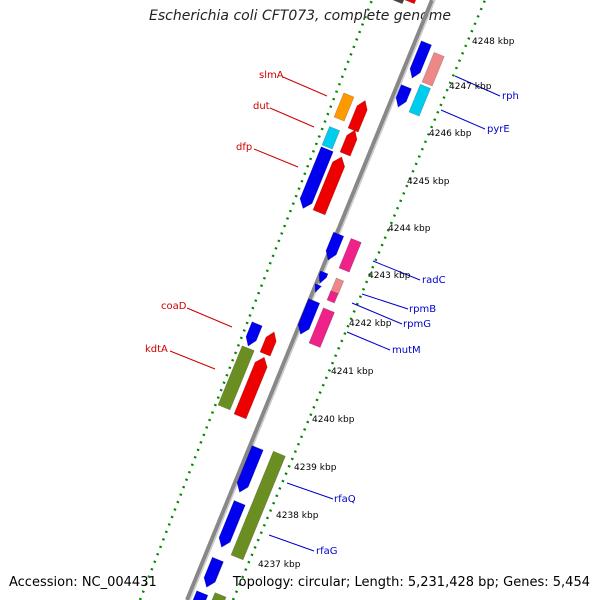 This screenshot has height=600, width=600. Describe the element at coordinates (389, 276) in the screenshot. I see `tick-label-4243: 4243 kbp` at that location.